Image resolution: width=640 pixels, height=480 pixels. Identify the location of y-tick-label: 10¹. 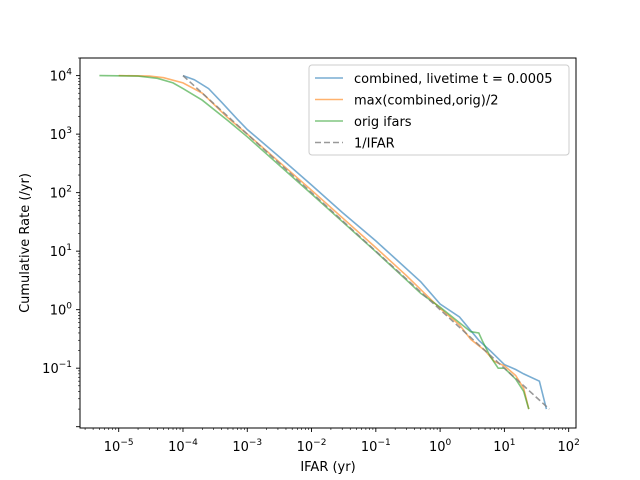
(61, 251).